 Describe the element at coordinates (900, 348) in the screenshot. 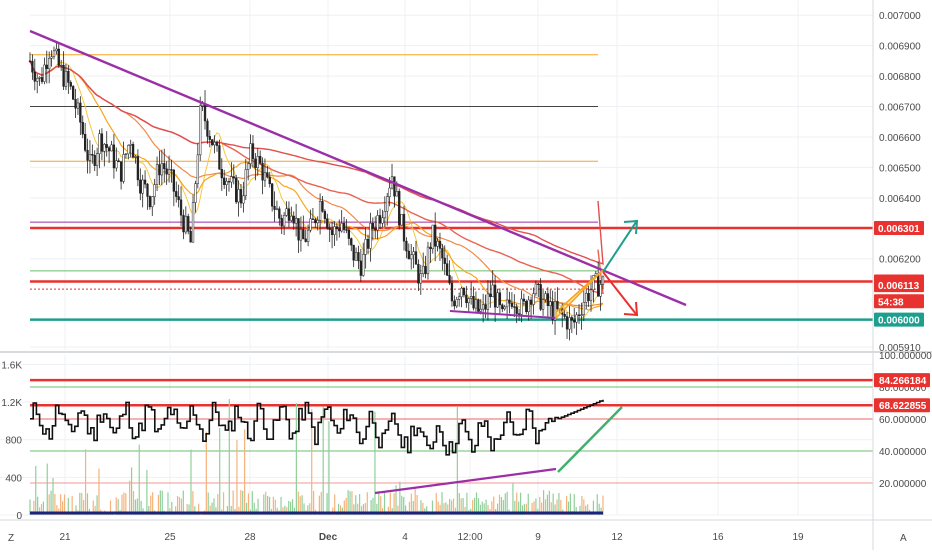

I see `price-tick-label: 0.005910` at that location.